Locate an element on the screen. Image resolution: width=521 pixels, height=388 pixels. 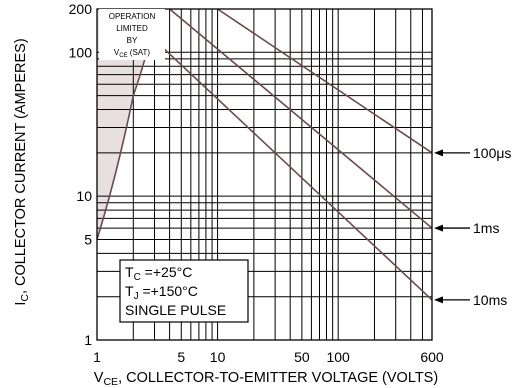
curve-label: 100μs is located at coordinates (492, 153).